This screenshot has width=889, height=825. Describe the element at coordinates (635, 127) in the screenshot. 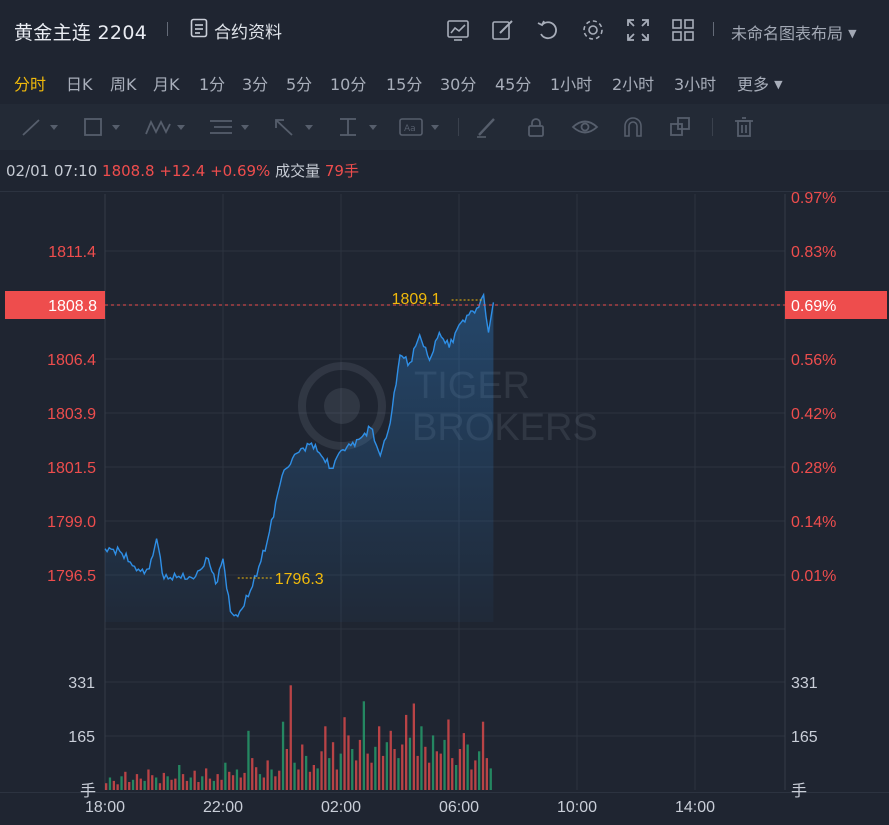

I see `magnet-icon` at that location.